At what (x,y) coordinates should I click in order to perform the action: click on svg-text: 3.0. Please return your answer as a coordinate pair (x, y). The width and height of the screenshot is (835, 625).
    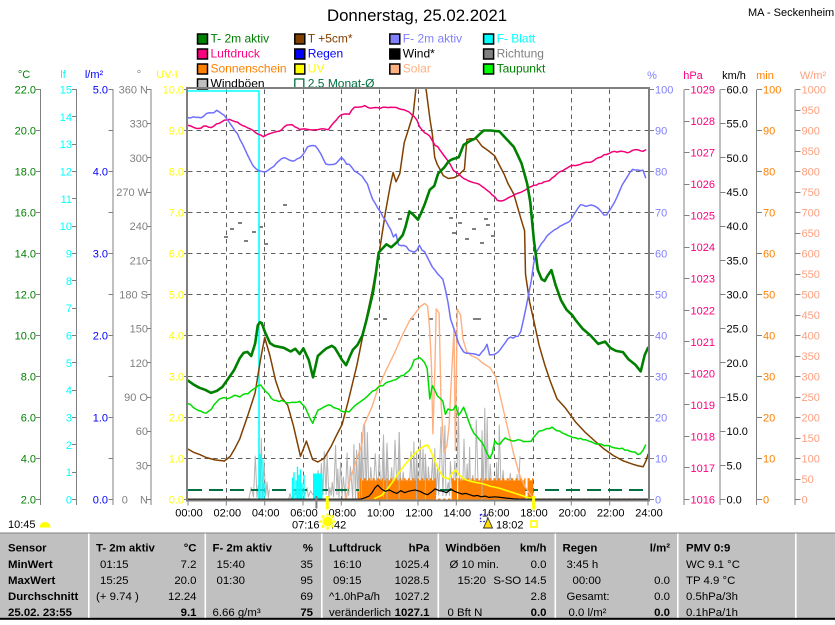
    Looking at the image, I should click on (100, 255).